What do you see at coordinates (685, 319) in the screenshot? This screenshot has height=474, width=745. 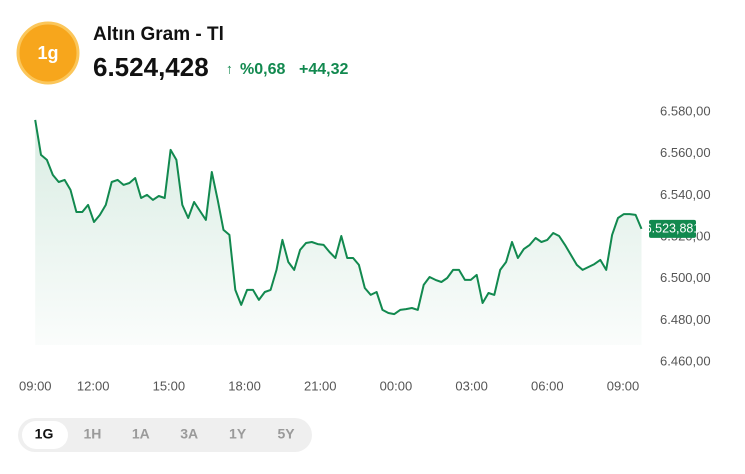 I see `y-tick-label: 6.480,00` at bounding box center [685, 319].